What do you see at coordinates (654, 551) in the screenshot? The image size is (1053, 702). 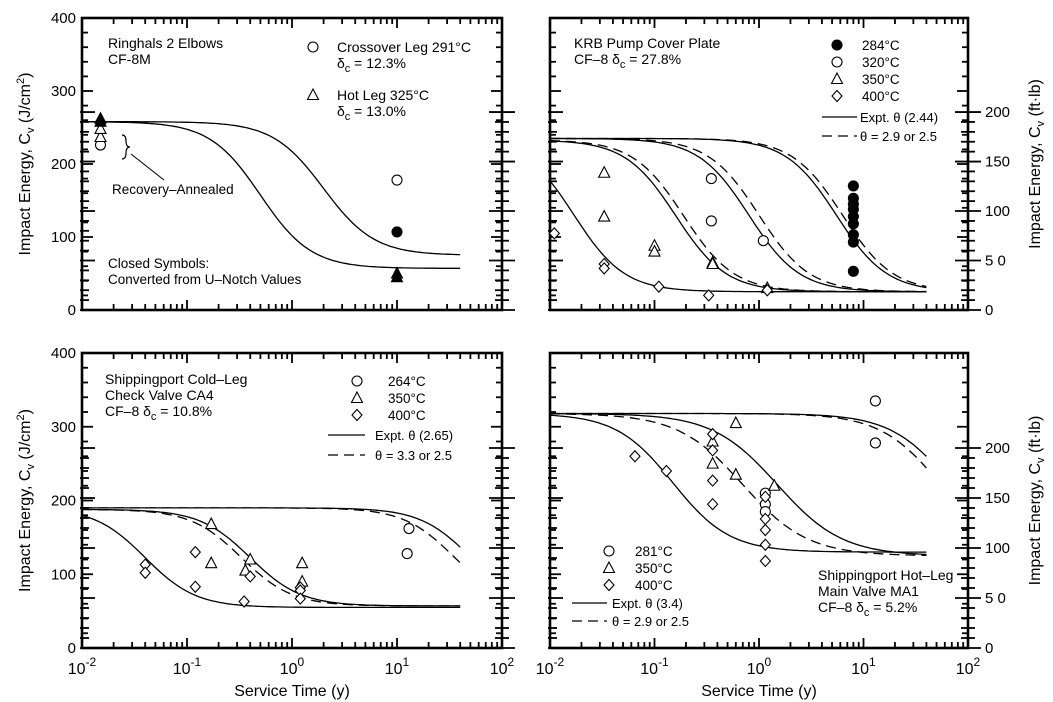 I see `legend-label: 281°C` at bounding box center [654, 551].